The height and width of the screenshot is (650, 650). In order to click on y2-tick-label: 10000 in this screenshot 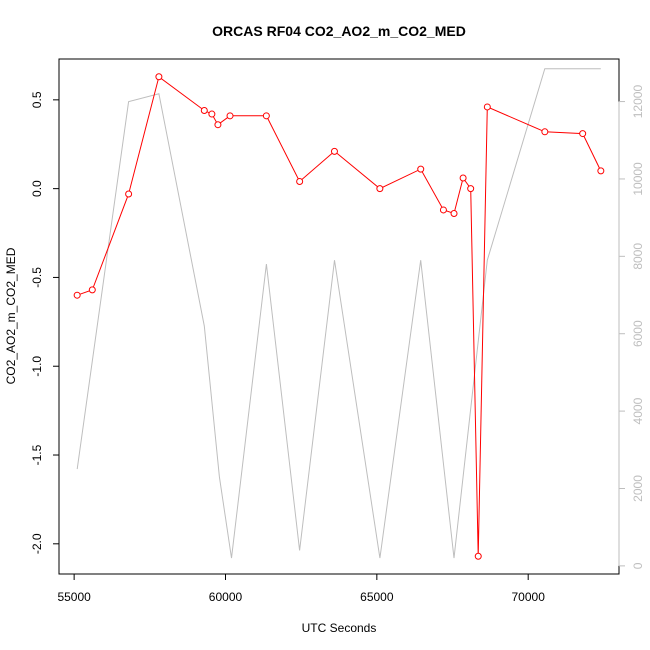, I will do `click(638, 179)`.